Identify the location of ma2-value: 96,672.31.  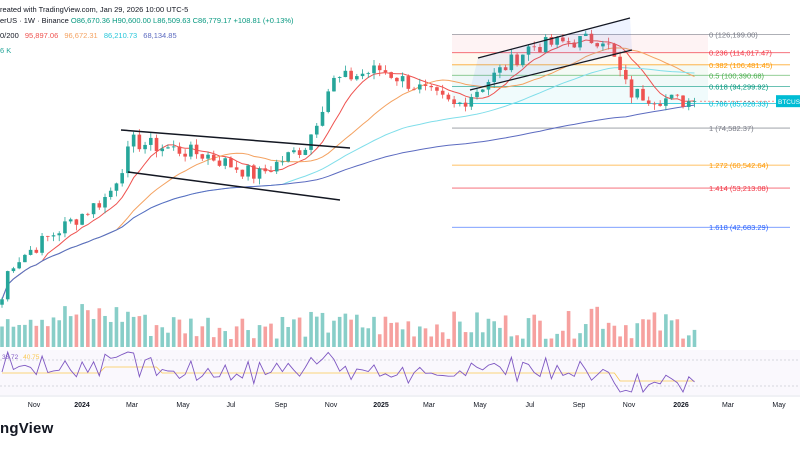
(81, 35).